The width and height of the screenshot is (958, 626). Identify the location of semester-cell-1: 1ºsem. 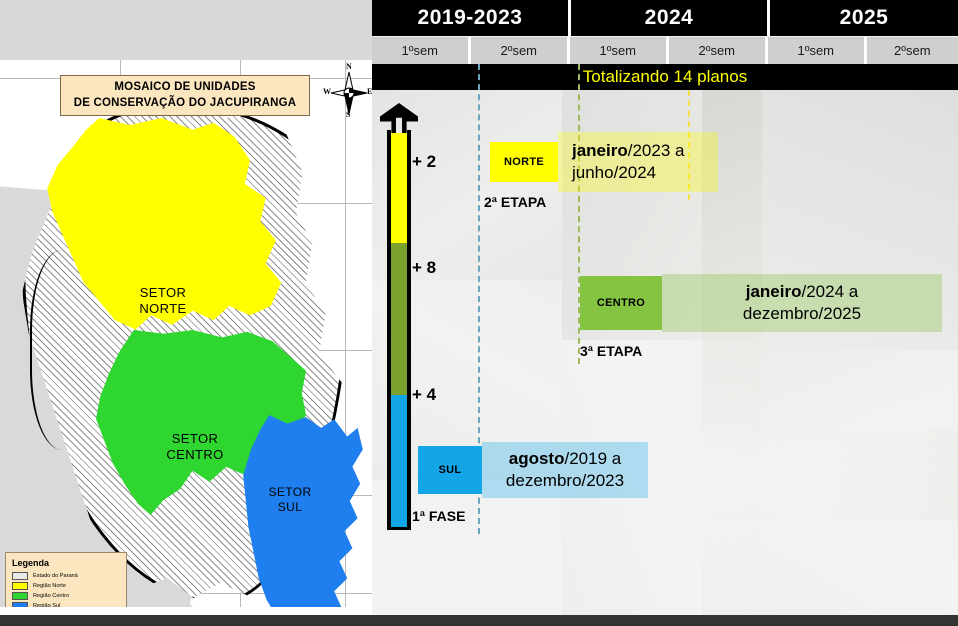
(420, 50).